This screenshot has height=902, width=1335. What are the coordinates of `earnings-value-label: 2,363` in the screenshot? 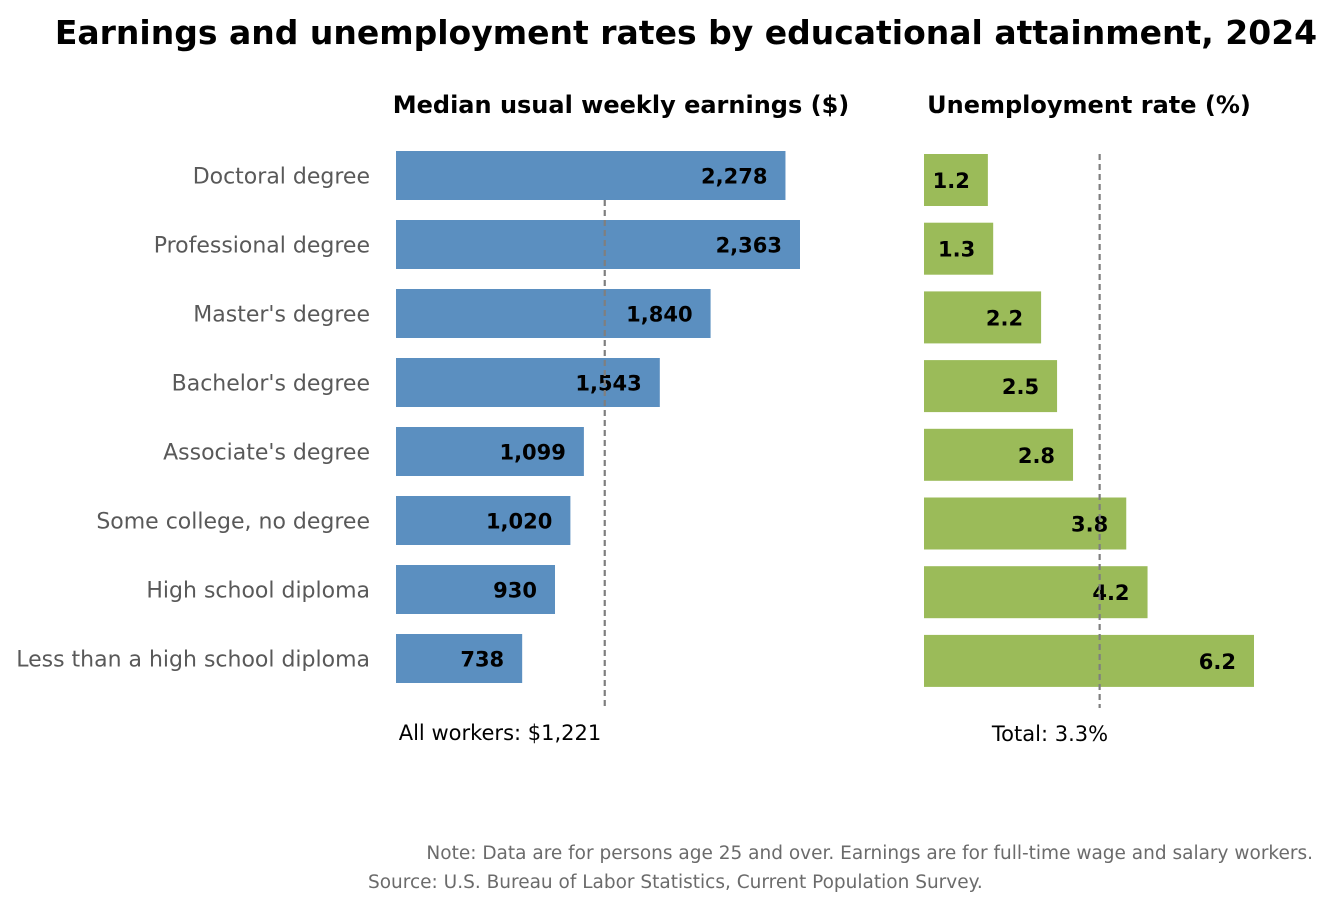 It's located at (749, 246).